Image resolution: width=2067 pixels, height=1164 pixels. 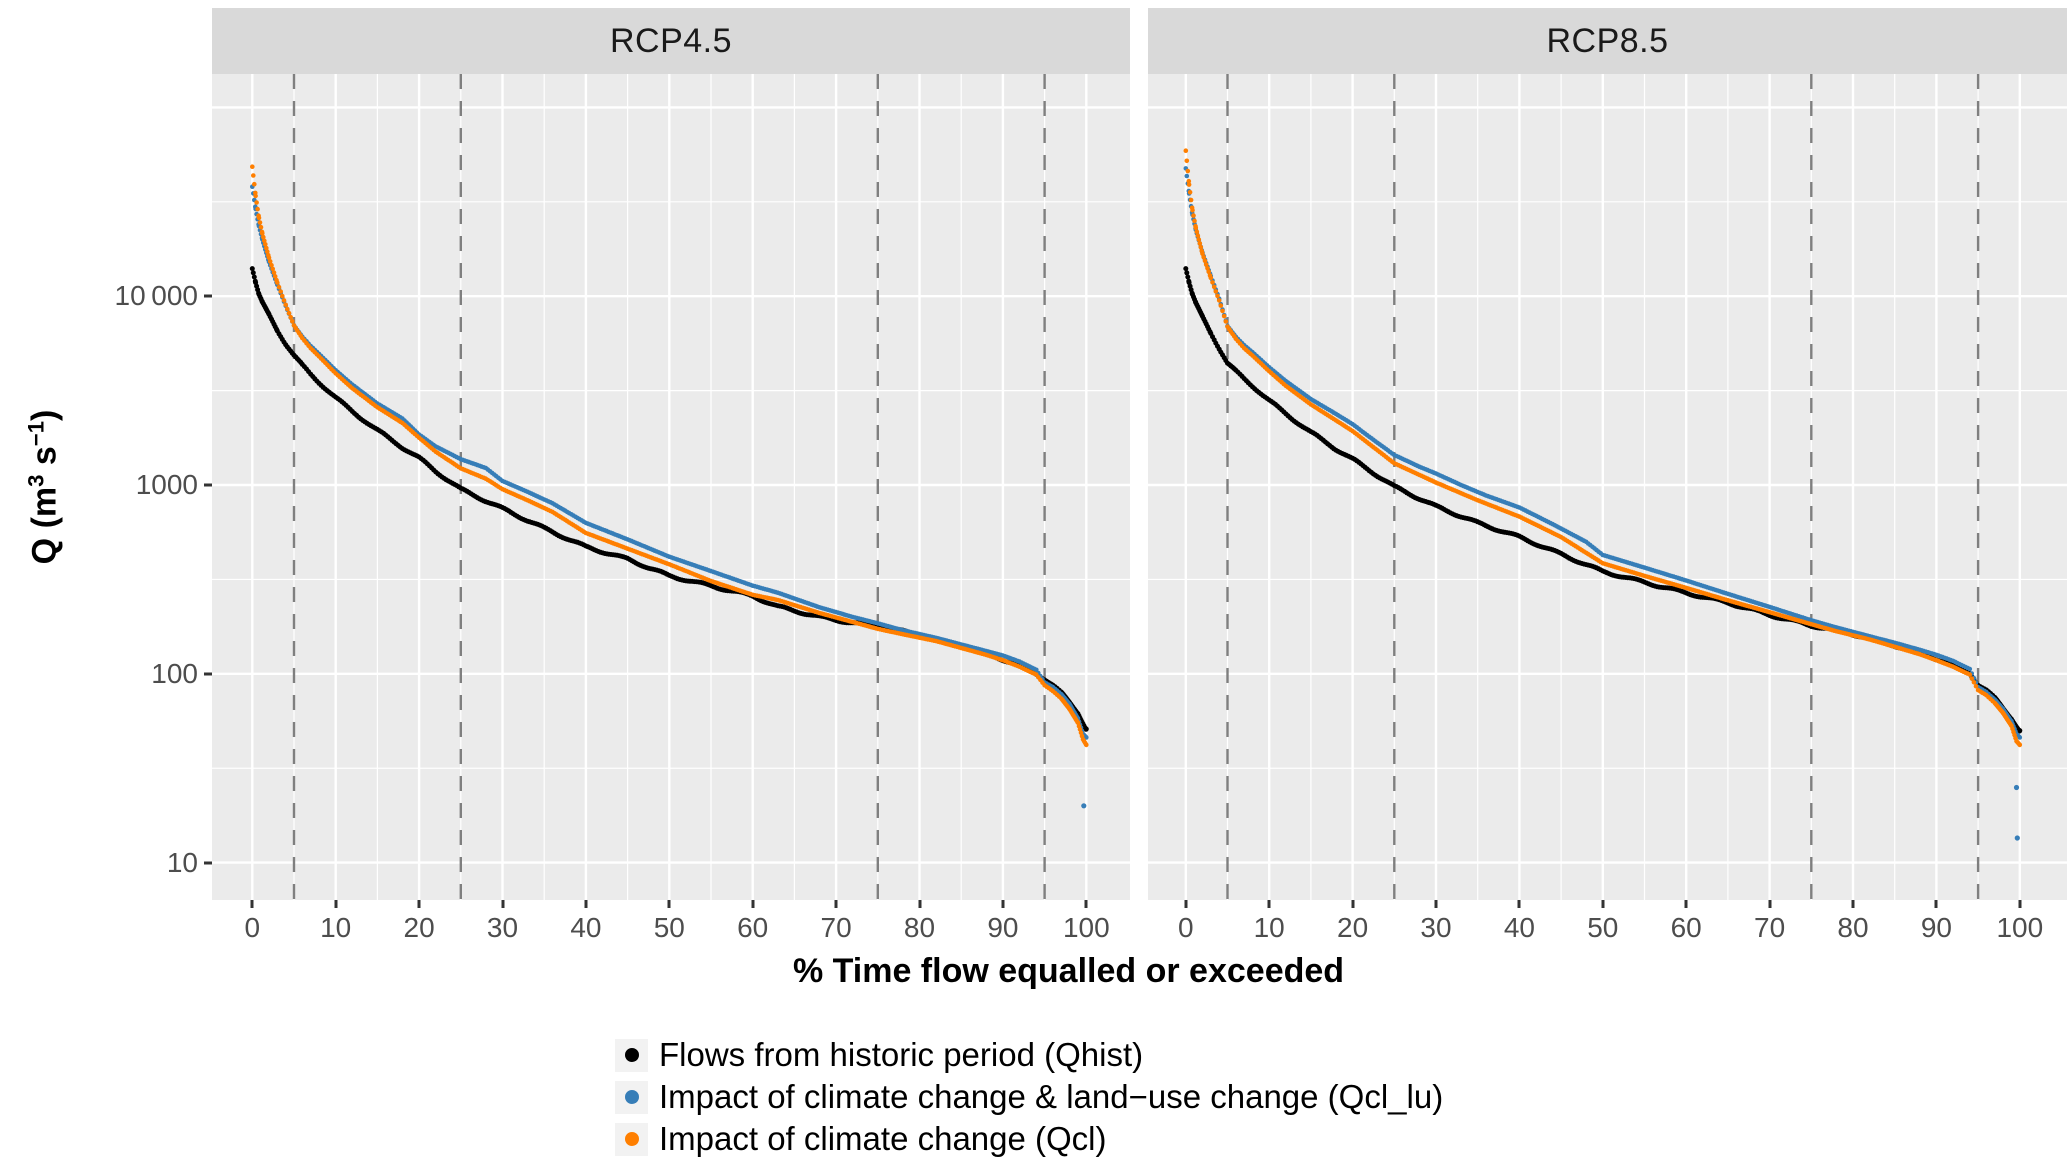 I want to click on legend-item-qcl: Impact of climate change (Qcl), so click(x=1029, y=1139).